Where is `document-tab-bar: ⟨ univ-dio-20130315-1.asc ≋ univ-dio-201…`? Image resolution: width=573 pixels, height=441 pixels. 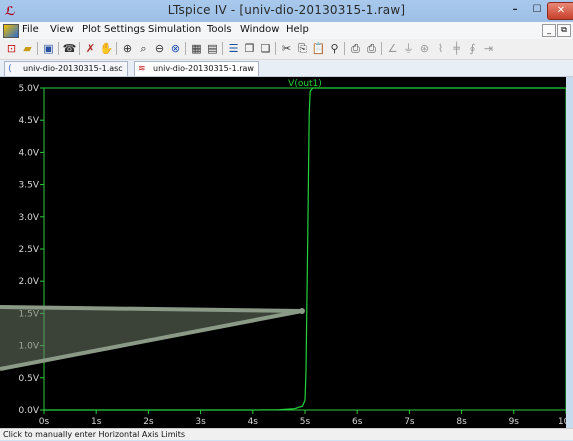
document-tab-bar: ⟨ univ-dio-20130315-1.asc ≋ univ-dio-201… is located at coordinates (286, 68).